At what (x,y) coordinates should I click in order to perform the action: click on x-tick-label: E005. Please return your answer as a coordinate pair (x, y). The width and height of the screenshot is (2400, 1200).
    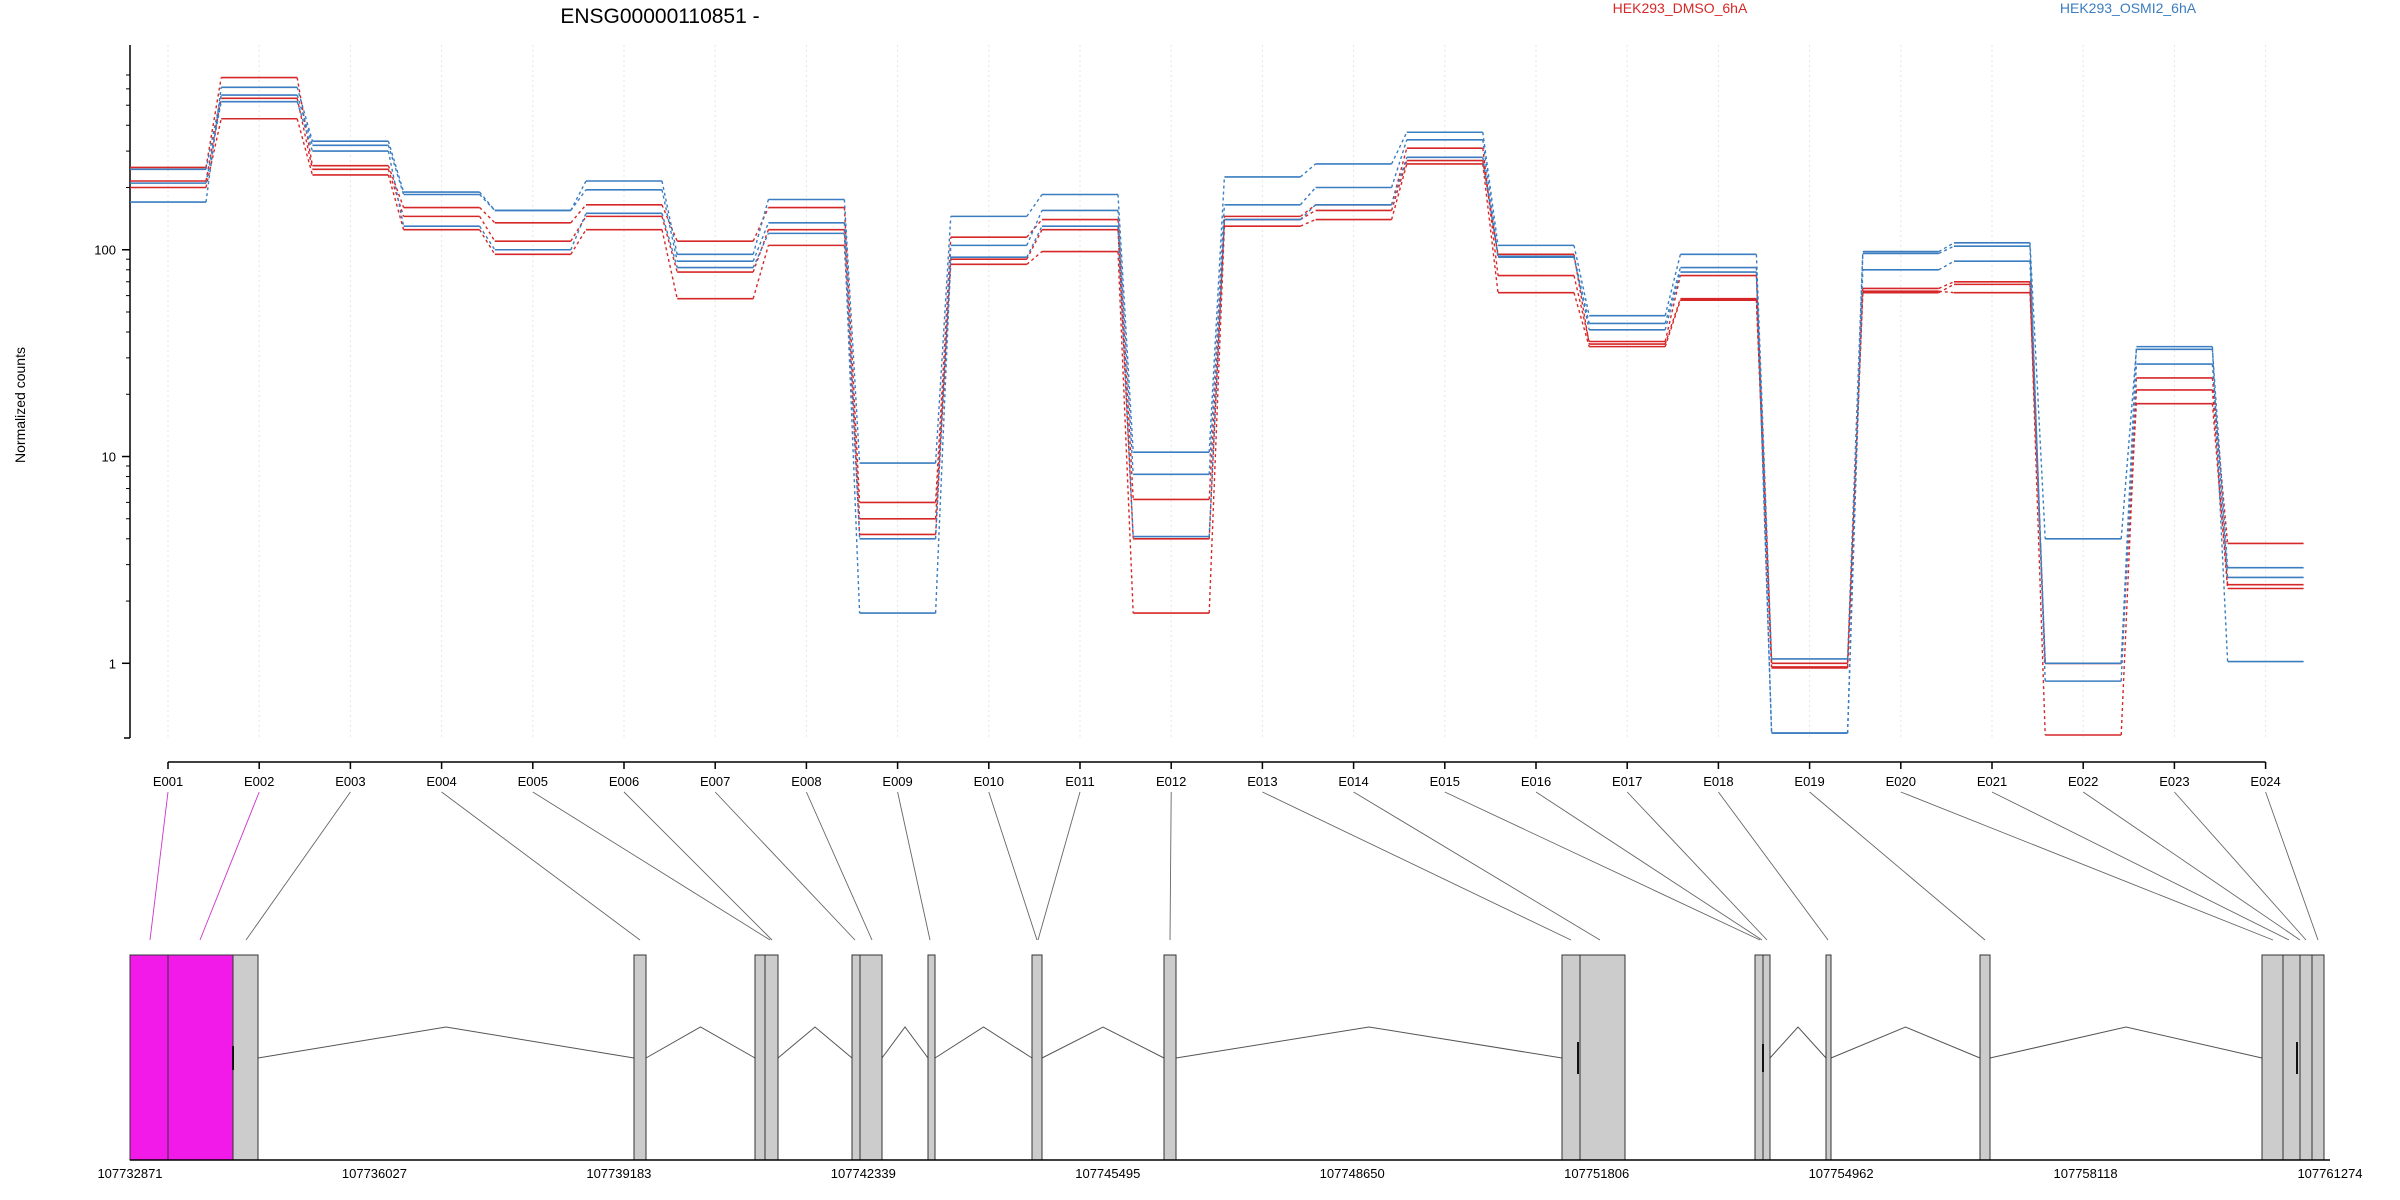
    Looking at the image, I should click on (533, 781).